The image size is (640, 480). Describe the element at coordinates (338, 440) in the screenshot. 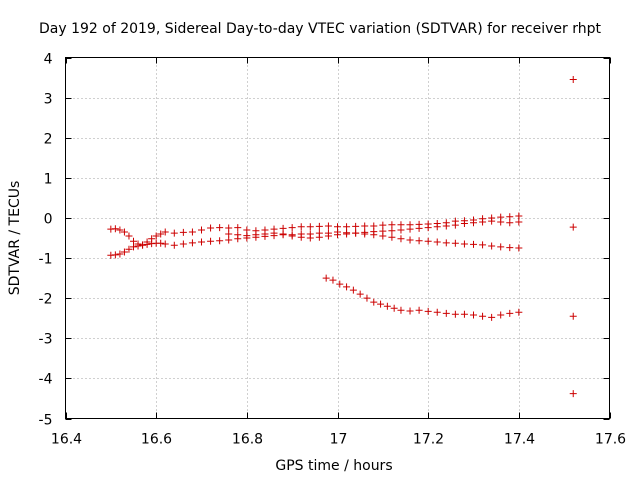

I see `x-tick-labels: 16.4 16.6 16.8 17 17.2 17.4 17.6` at that location.